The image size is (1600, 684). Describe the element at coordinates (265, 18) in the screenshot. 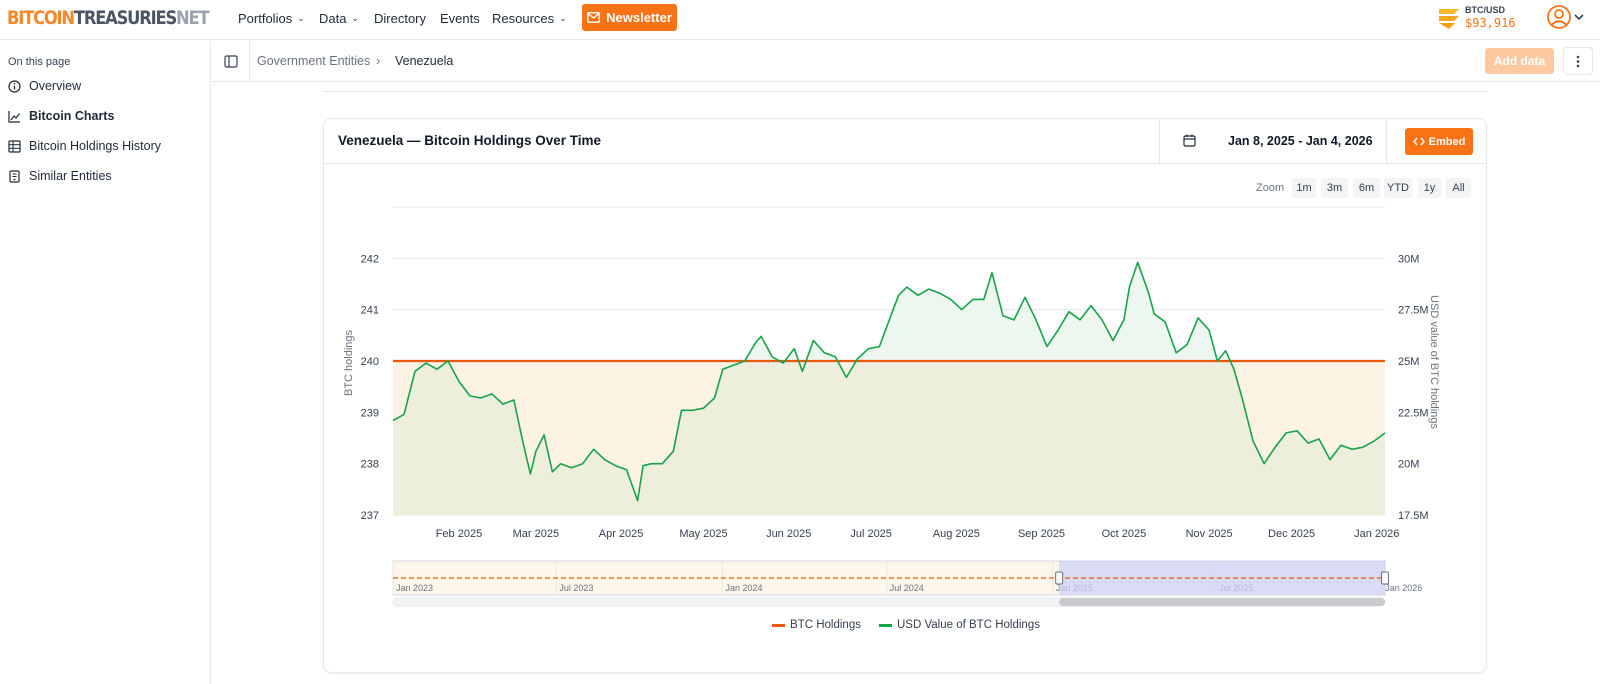

I see `nav-portfolios-label: Portfolios` at that location.